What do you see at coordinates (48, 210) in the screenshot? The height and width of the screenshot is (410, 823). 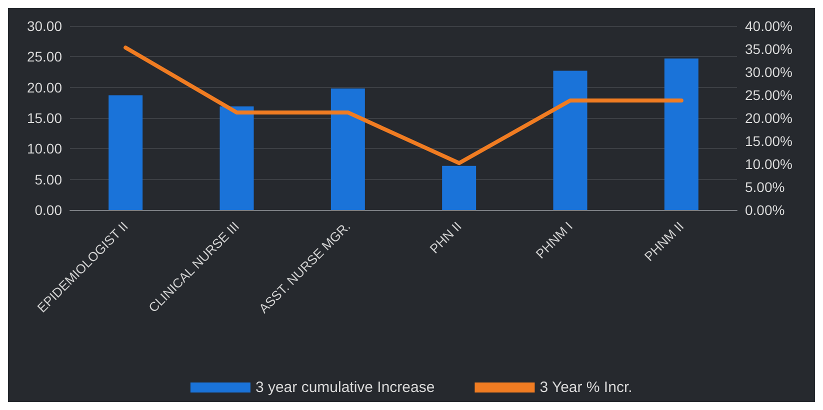 I see `y-tick-label: 0.00` at bounding box center [48, 210].